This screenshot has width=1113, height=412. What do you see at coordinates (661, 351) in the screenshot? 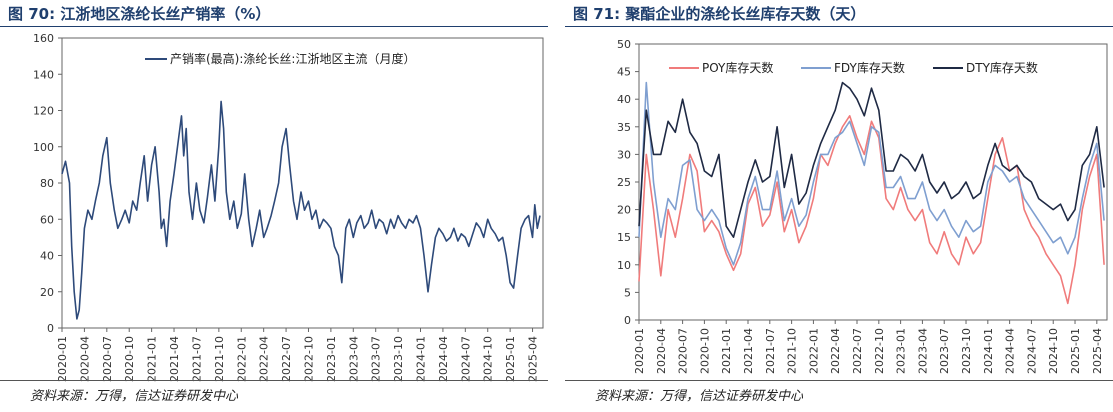
I see `chart1-xtick-label-1: 2020-04` at bounding box center [661, 351].